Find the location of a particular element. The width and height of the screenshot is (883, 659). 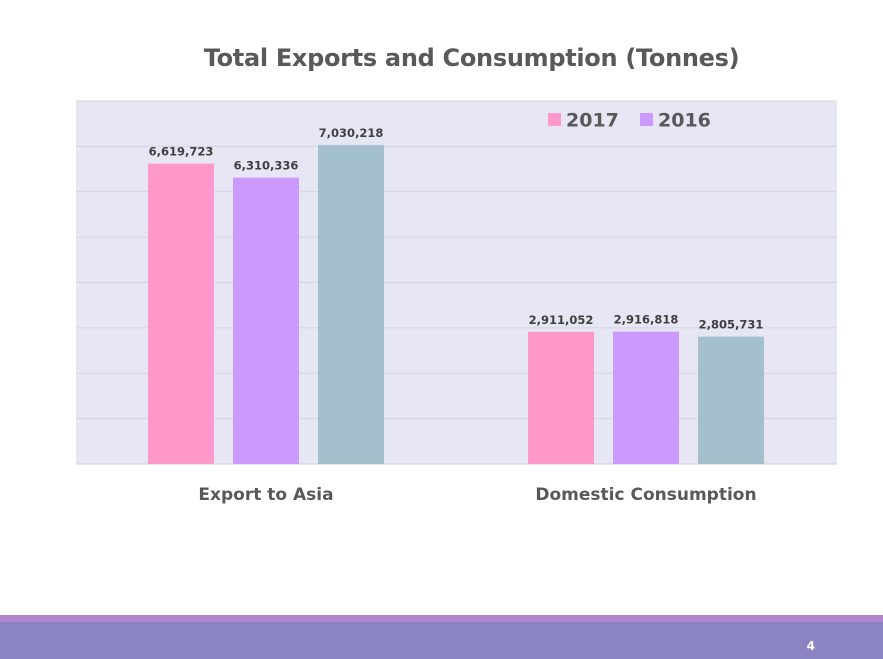

data-label: 7,030,218 is located at coordinates (351, 133).